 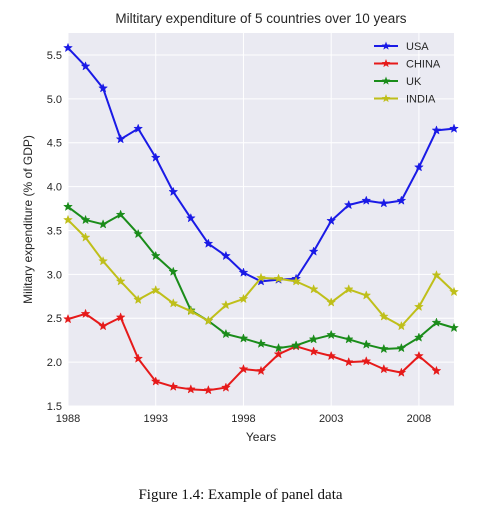 What do you see at coordinates (419, 419) in the screenshot?
I see `x-tick-label: 2008` at bounding box center [419, 419].